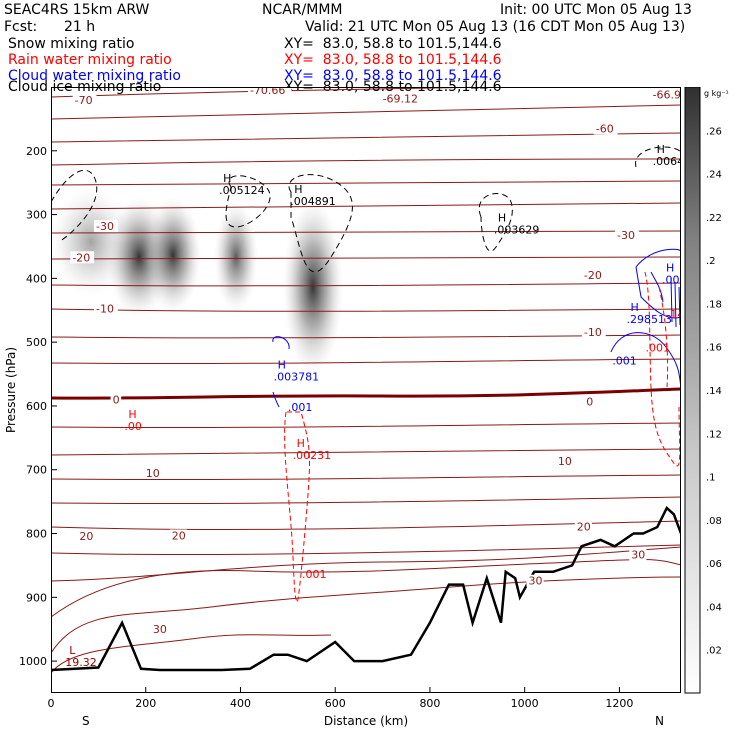 This screenshot has width=740, height=740. What do you see at coordinates (596, 10) in the screenshot?
I see `init-time: Init: 00 UTC Mon 05 Aug 13` at bounding box center [596, 10].